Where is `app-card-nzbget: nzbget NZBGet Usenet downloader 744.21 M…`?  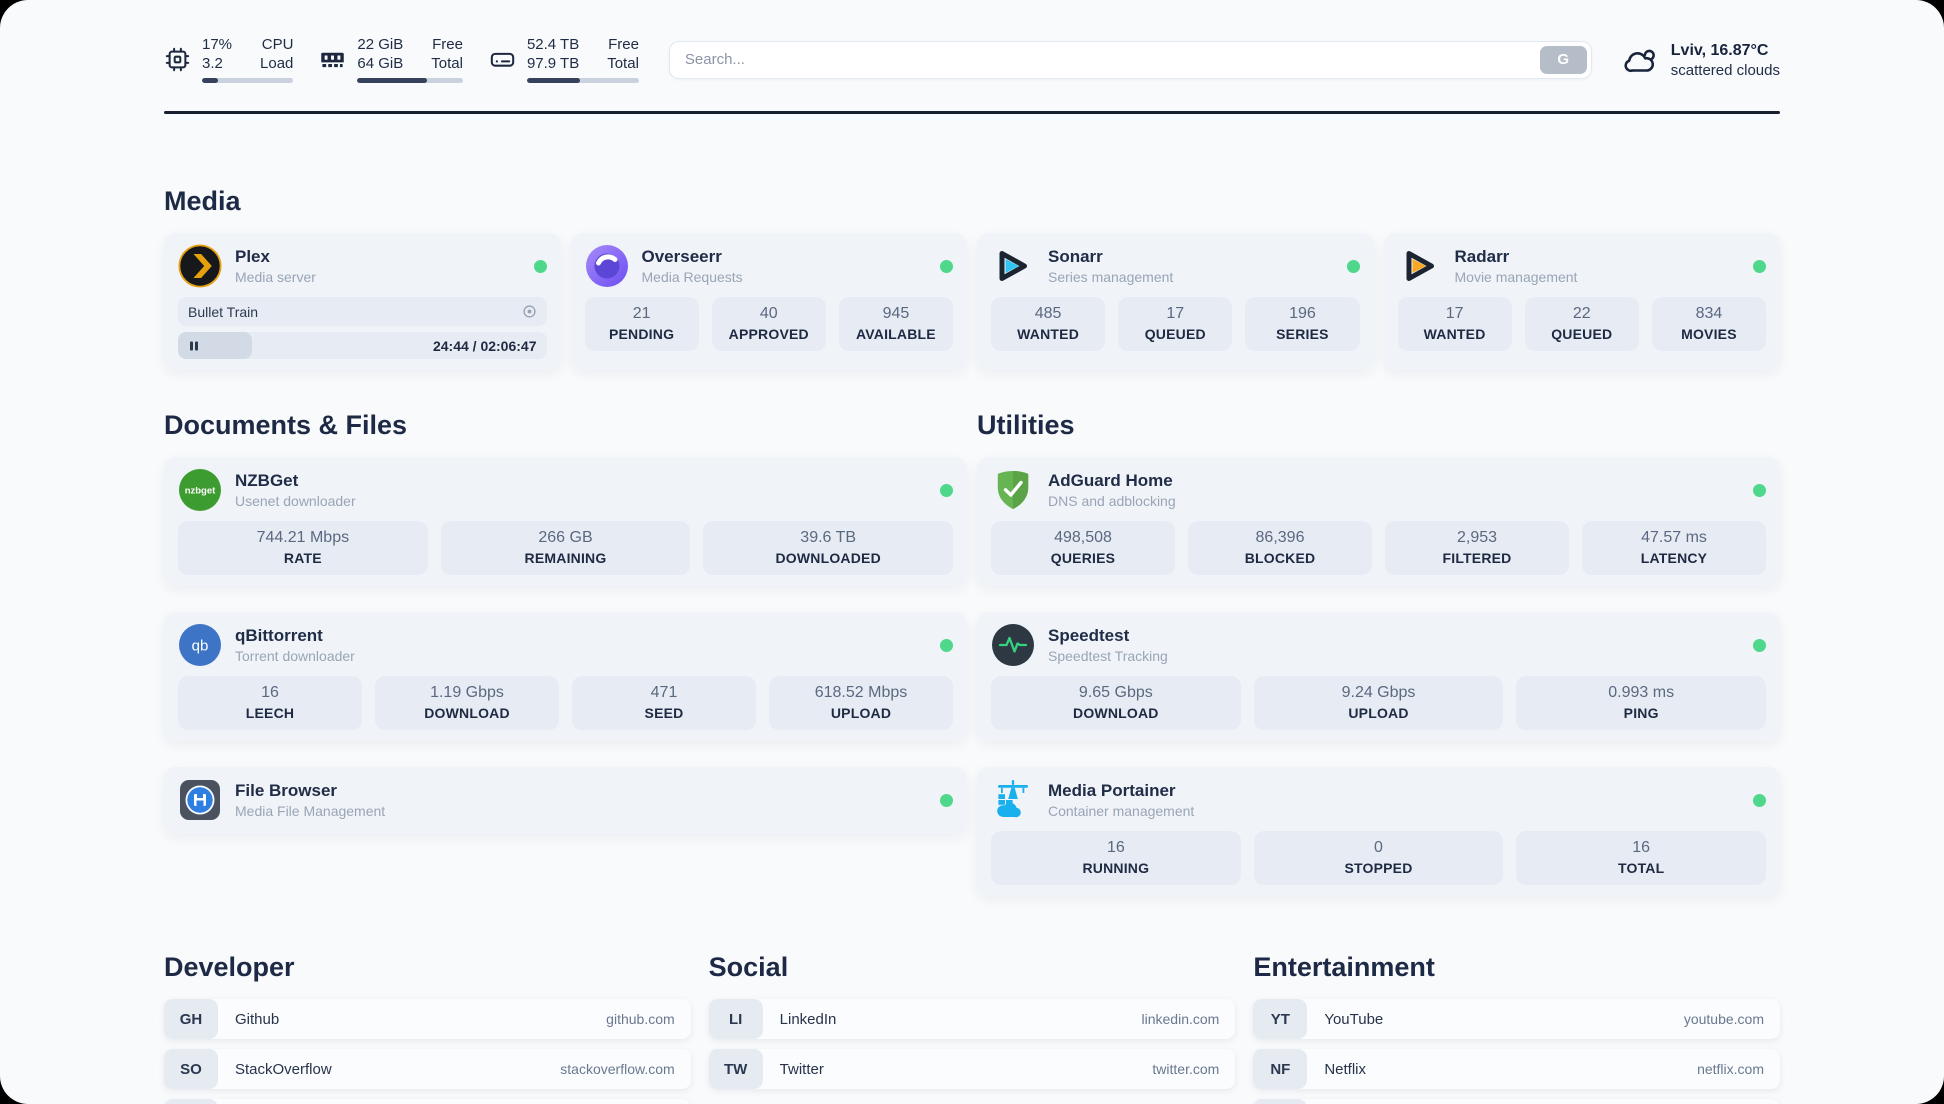
app-card-nzbget: nzbget NZBGet Usenet downloader 744.21 M… is located at coordinates (565, 521).